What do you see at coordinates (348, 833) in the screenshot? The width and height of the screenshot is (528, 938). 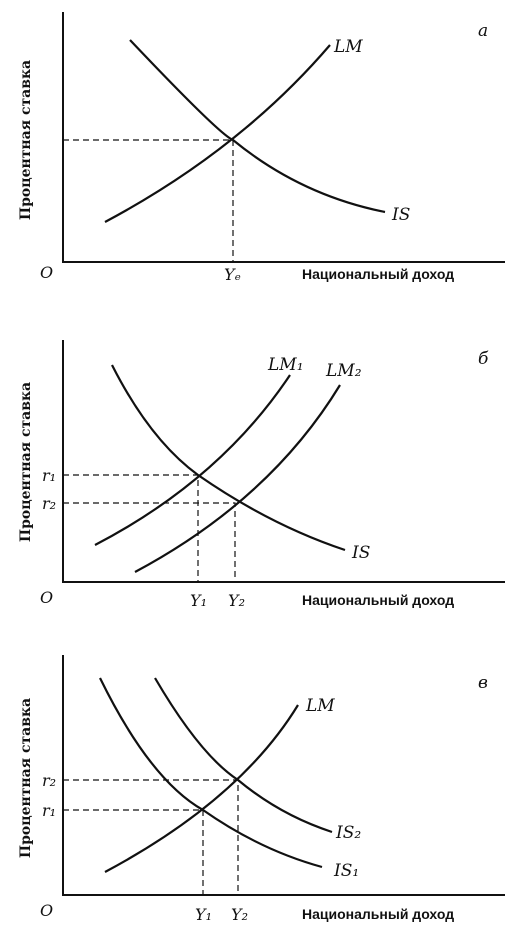 I see `curve-label: IS₂` at bounding box center [348, 833].